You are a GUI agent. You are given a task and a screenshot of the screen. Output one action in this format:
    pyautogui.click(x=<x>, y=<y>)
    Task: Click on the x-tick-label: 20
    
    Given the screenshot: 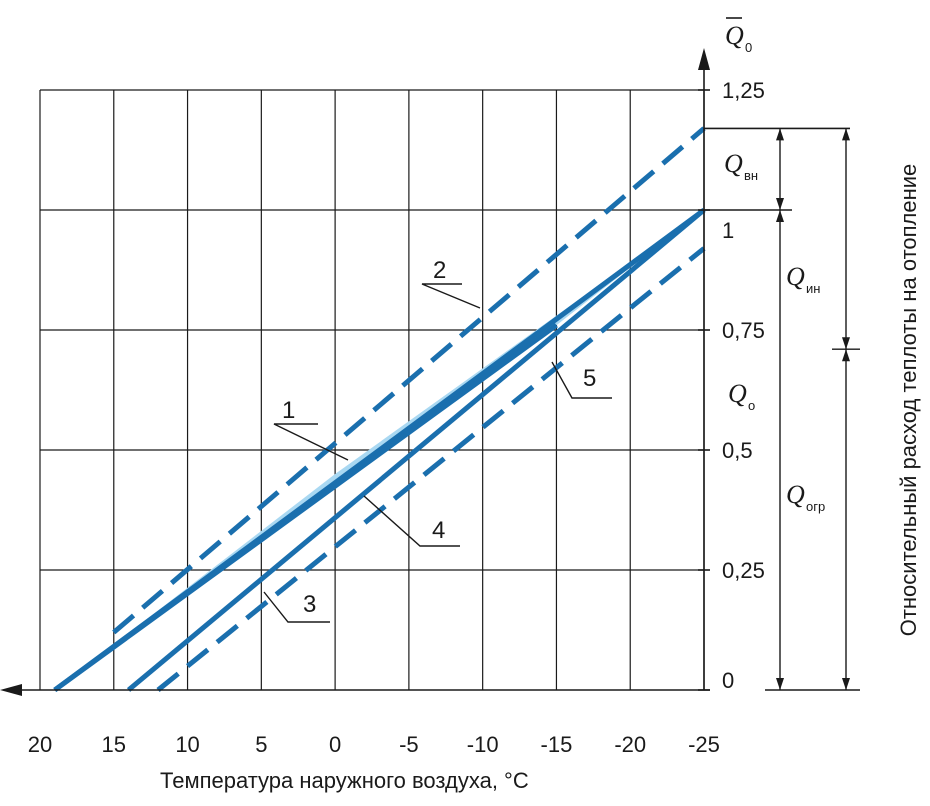 What is the action you would take?
    pyautogui.click(x=40, y=744)
    